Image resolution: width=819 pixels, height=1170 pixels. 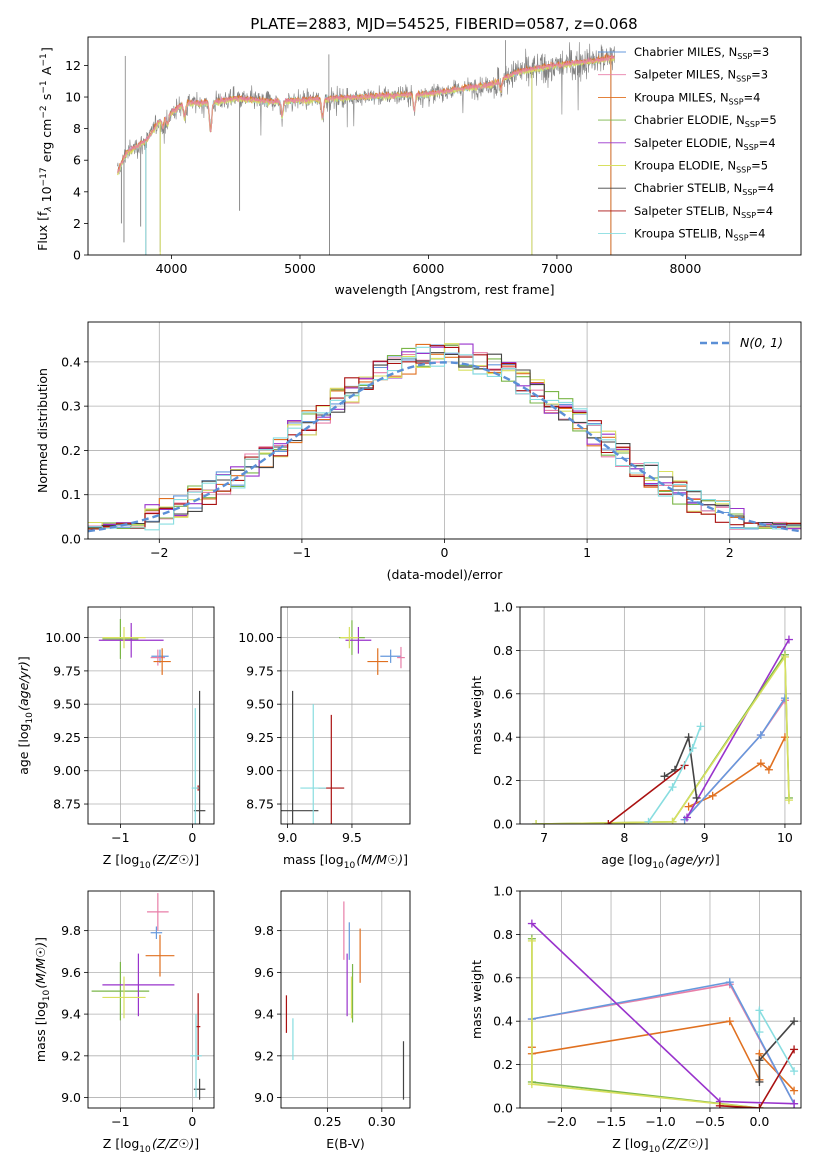 What do you see at coordinates (688, 188) in the screenshot?
I see `legend-text: Chabrier STELIB, N` at bounding box center [688, 188].